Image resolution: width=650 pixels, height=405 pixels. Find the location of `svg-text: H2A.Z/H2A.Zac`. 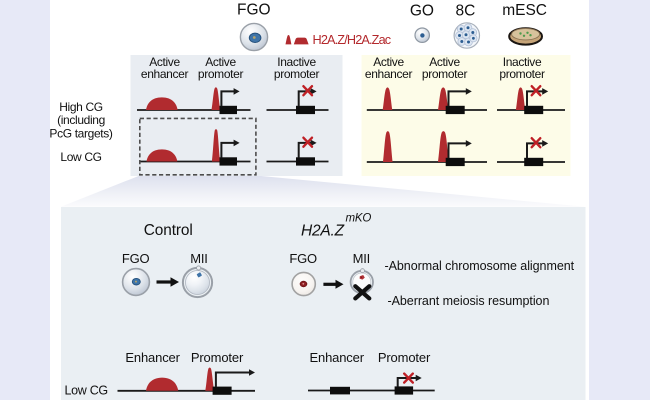

svg-text: H2A.Z/H2A.Zac is located at coordinates (352, 40).